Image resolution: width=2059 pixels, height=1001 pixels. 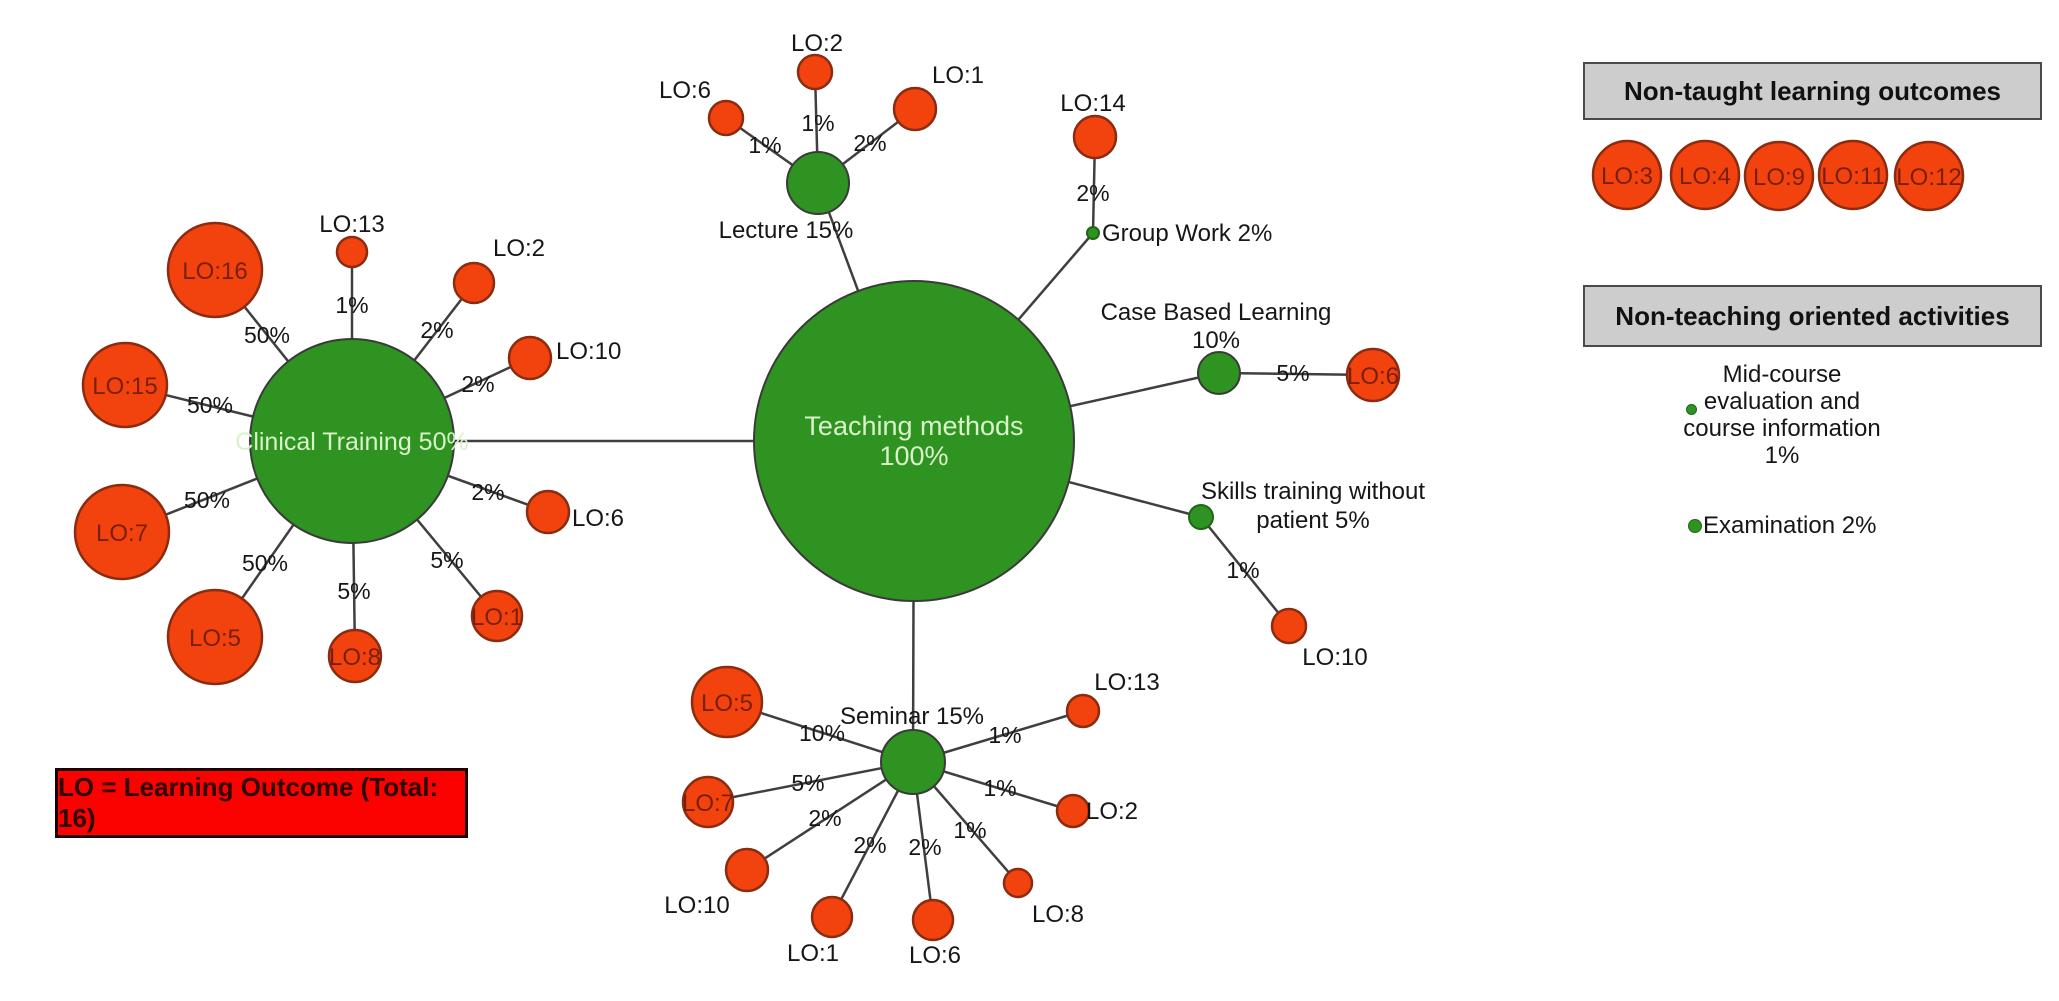 I want to click on node-se8-circle, so click(x=1018, y=883).